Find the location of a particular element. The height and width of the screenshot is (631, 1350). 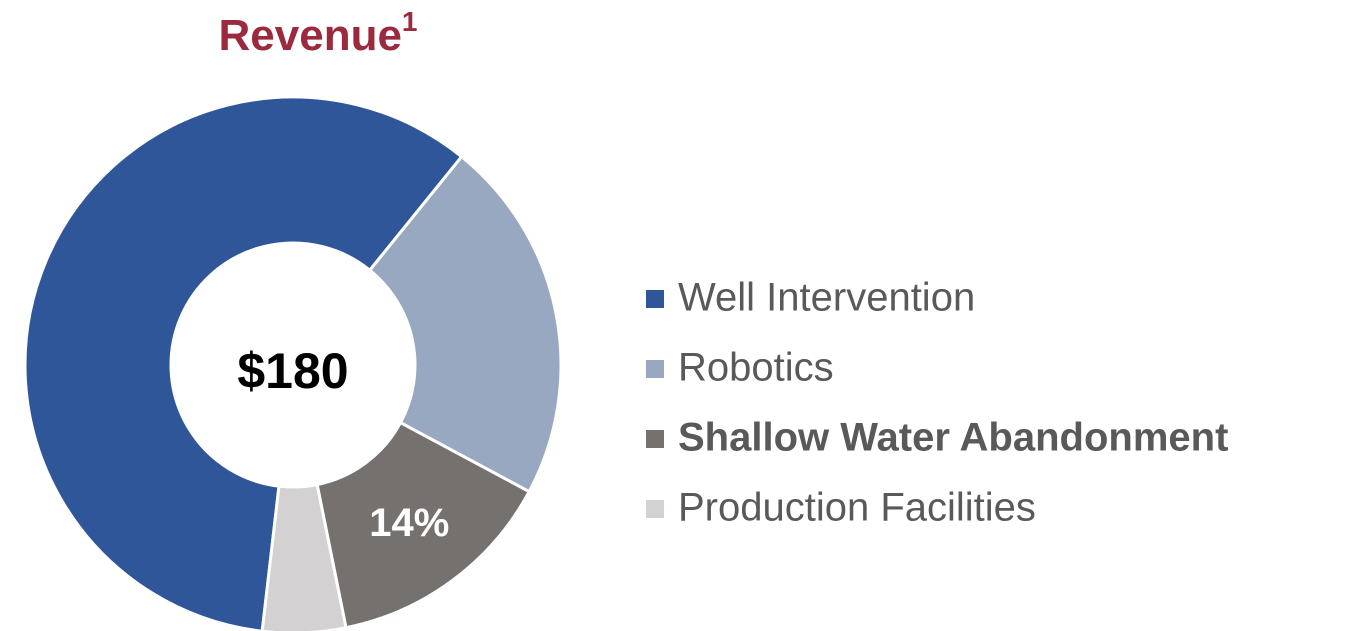

legend-label: Production Facilities is located at coordinates (857, 508).